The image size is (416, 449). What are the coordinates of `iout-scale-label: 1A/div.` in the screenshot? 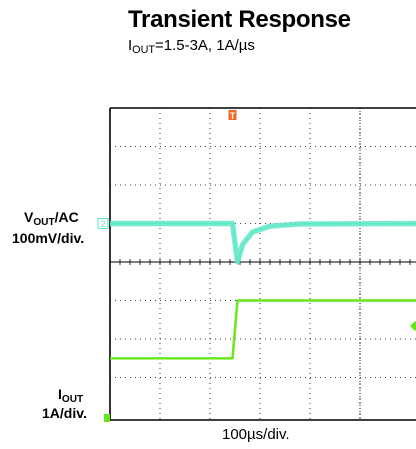 It's located at (64, 413).